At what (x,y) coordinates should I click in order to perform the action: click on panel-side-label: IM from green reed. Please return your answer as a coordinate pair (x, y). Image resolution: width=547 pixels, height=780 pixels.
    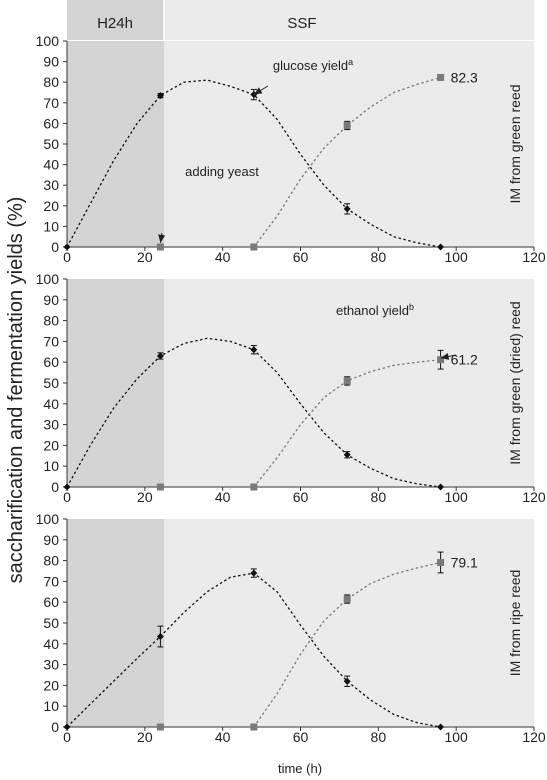
    Looking at the image, I should click on (515, 143).